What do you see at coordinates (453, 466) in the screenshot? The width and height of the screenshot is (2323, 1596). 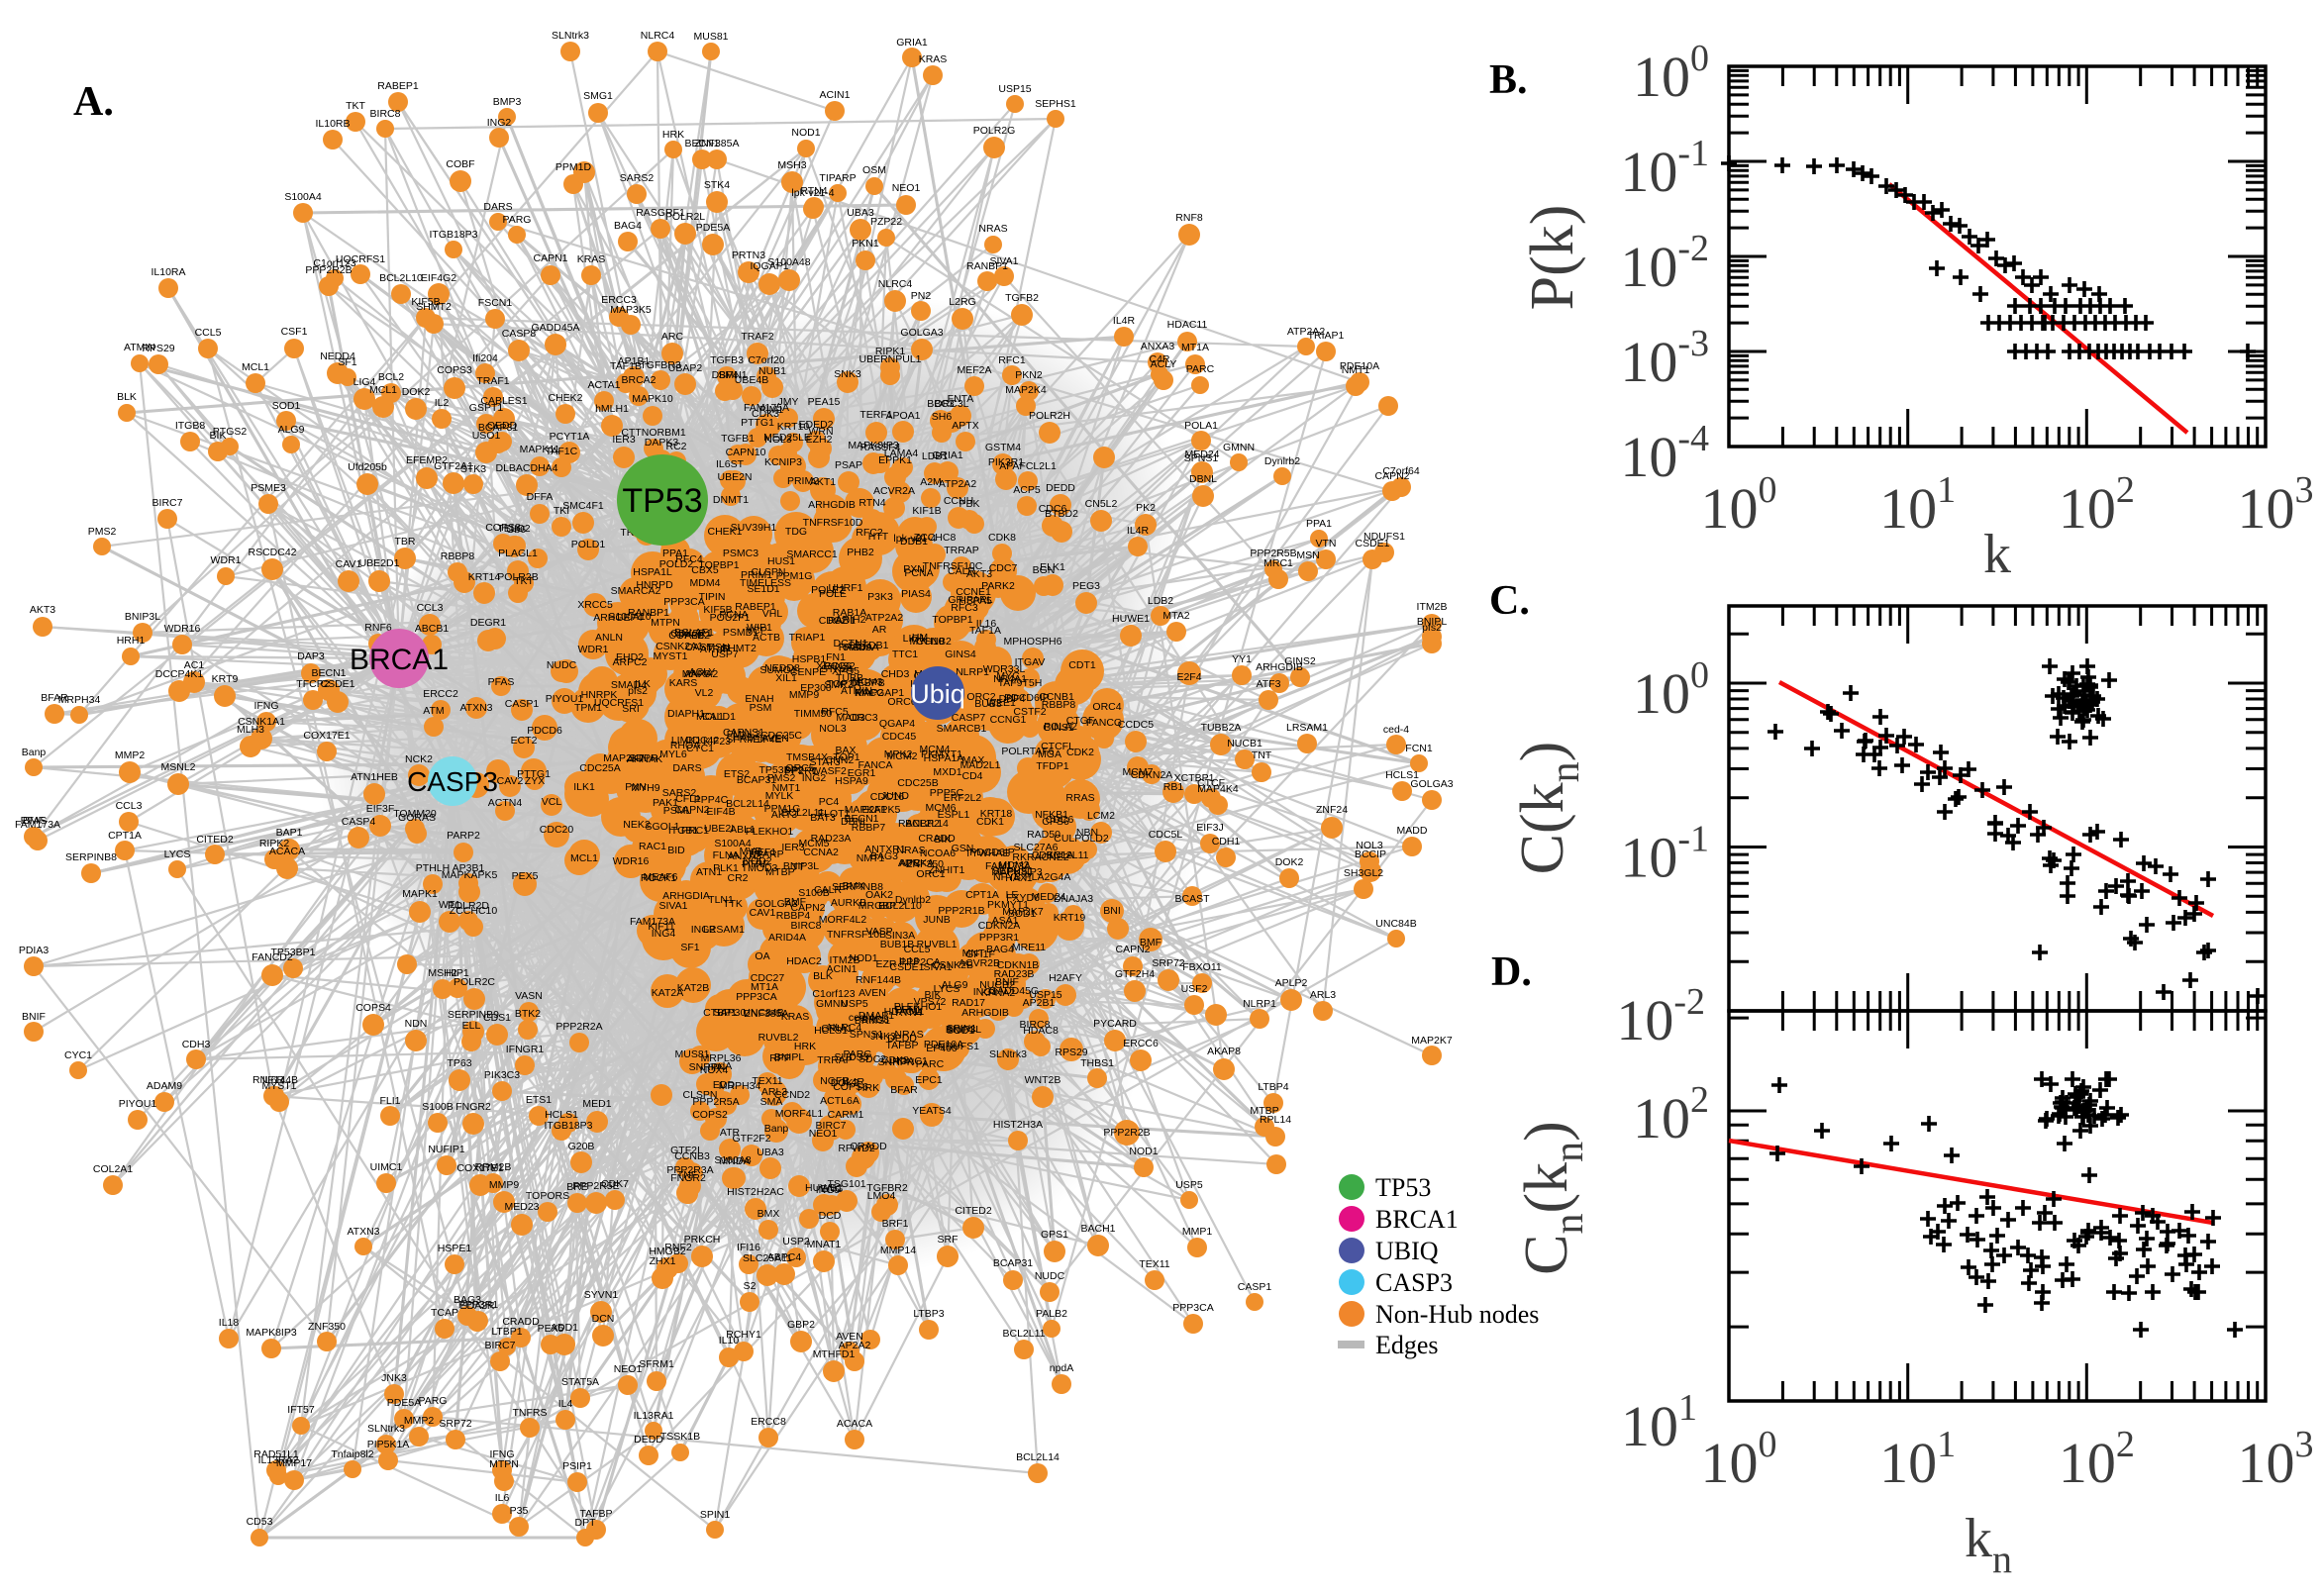 I see `svg-text: GTF2A1` at bounding box center [453, 466].